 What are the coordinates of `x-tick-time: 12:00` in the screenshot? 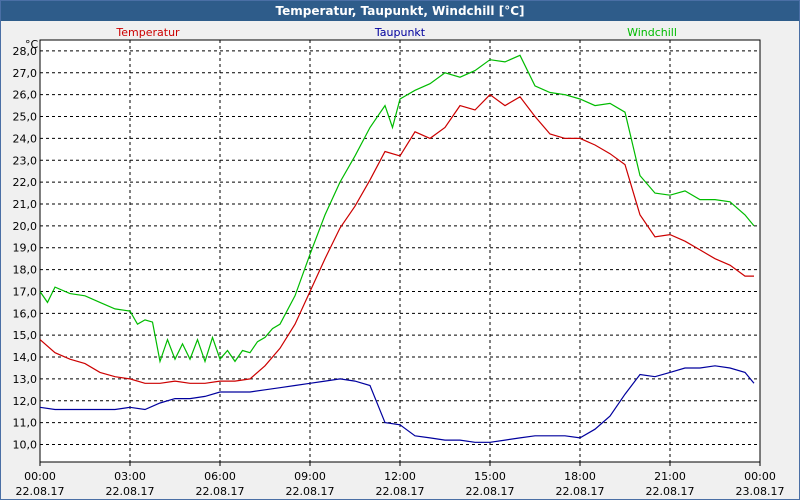 It's located at (400, 476).